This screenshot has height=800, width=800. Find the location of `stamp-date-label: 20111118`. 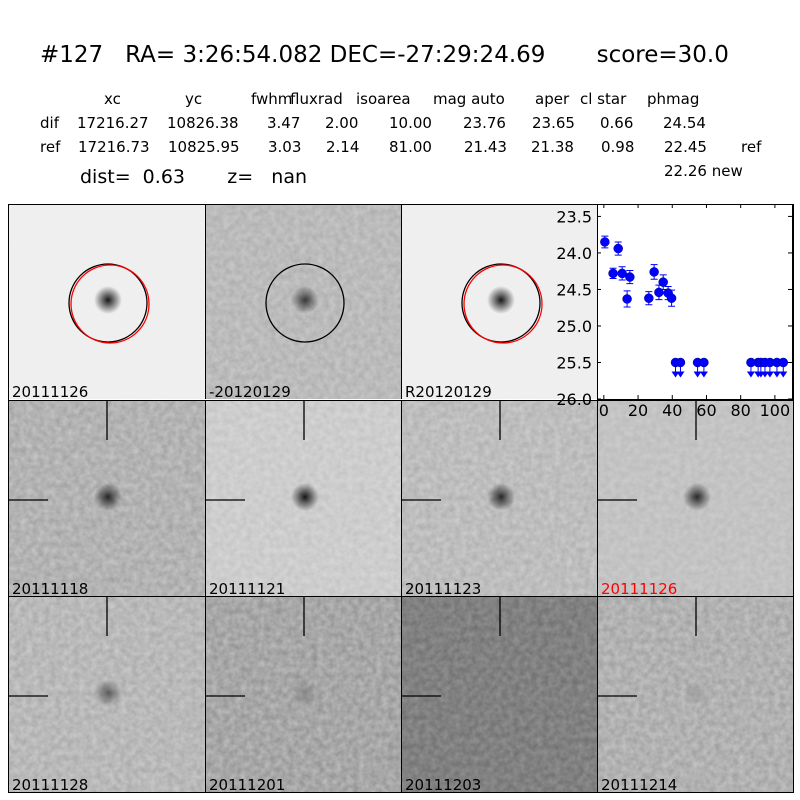

stamp-date-label: 20111118 is located at coordinates (50, 588).